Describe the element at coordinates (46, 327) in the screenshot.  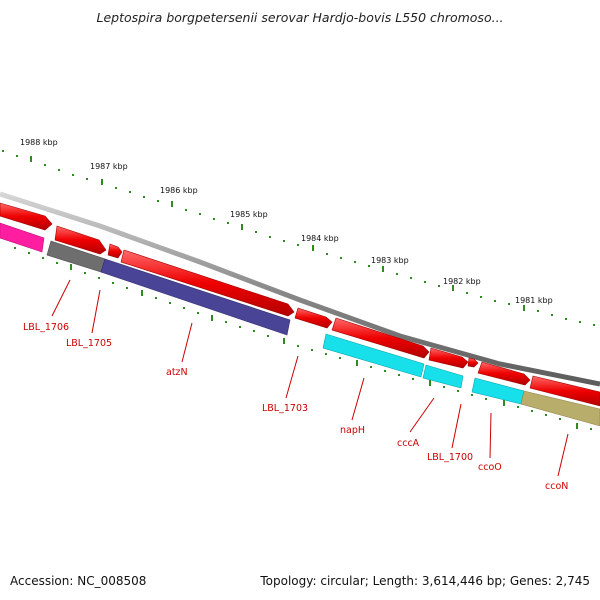
I see `gene-label: LBL_1706` at that location.